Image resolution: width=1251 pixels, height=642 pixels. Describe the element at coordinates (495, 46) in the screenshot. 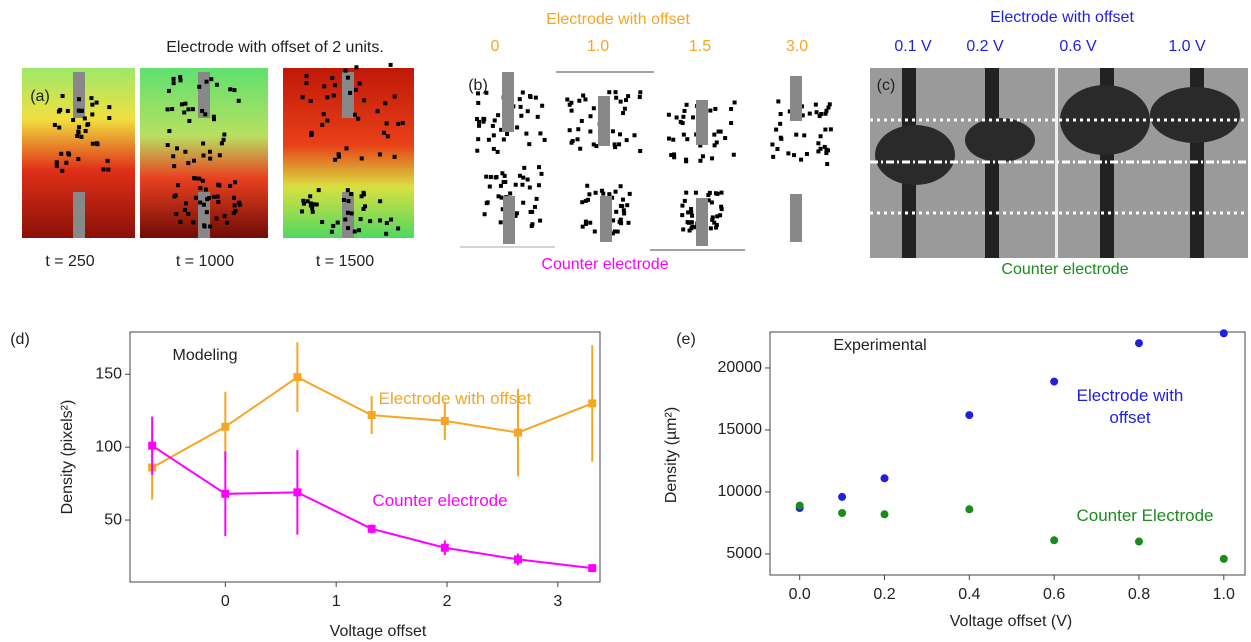

I see `label: 0` at that location.